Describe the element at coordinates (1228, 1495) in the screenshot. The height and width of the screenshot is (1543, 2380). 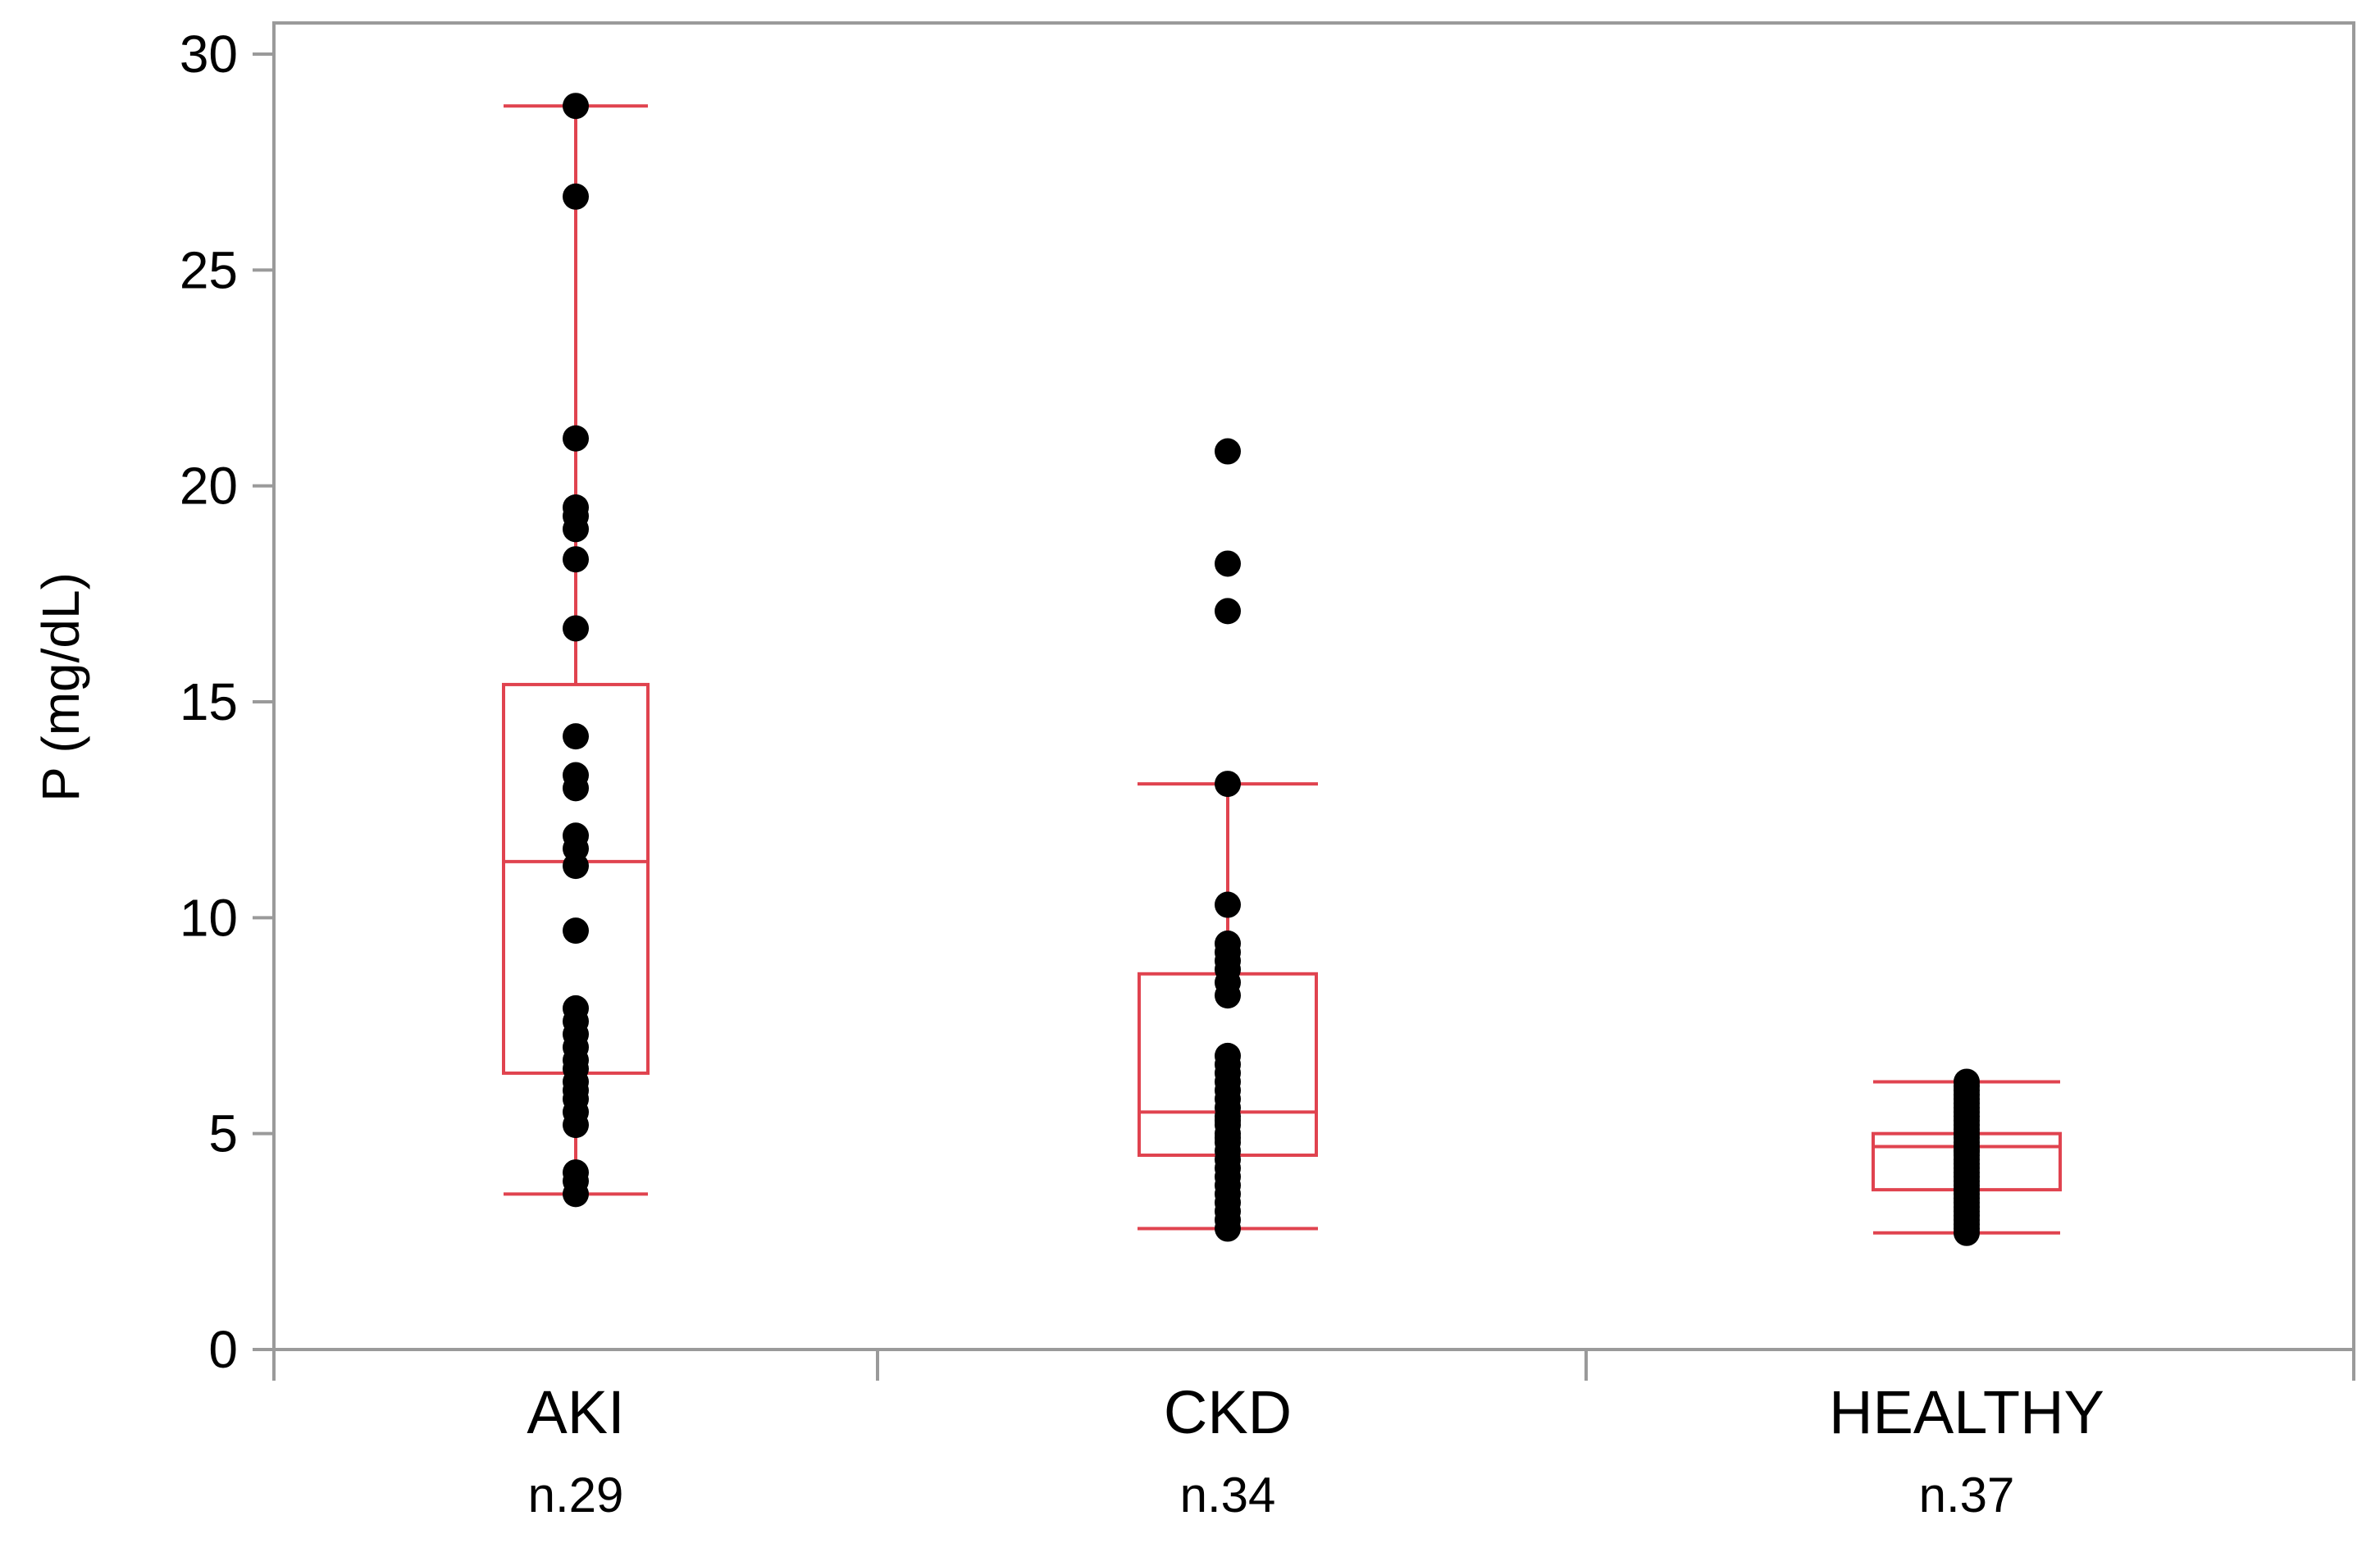
I see `x-count-label: n.34` at that location.